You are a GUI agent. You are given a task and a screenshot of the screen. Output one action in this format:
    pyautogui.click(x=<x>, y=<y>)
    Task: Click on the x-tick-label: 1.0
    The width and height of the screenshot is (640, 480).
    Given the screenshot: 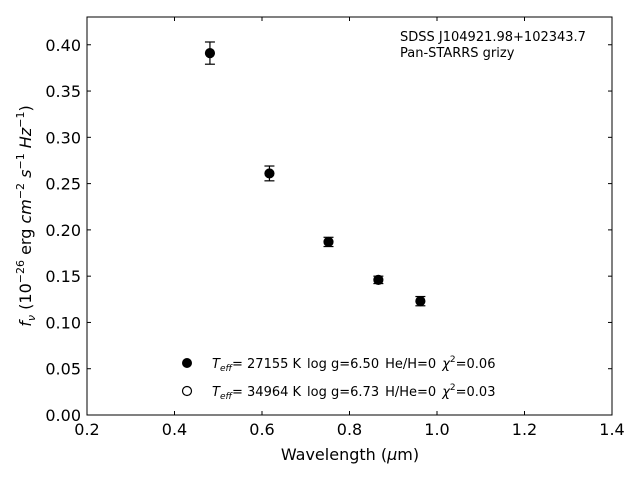 What is the action you would take?
    pyautogui.click(x=436, y=429)
    